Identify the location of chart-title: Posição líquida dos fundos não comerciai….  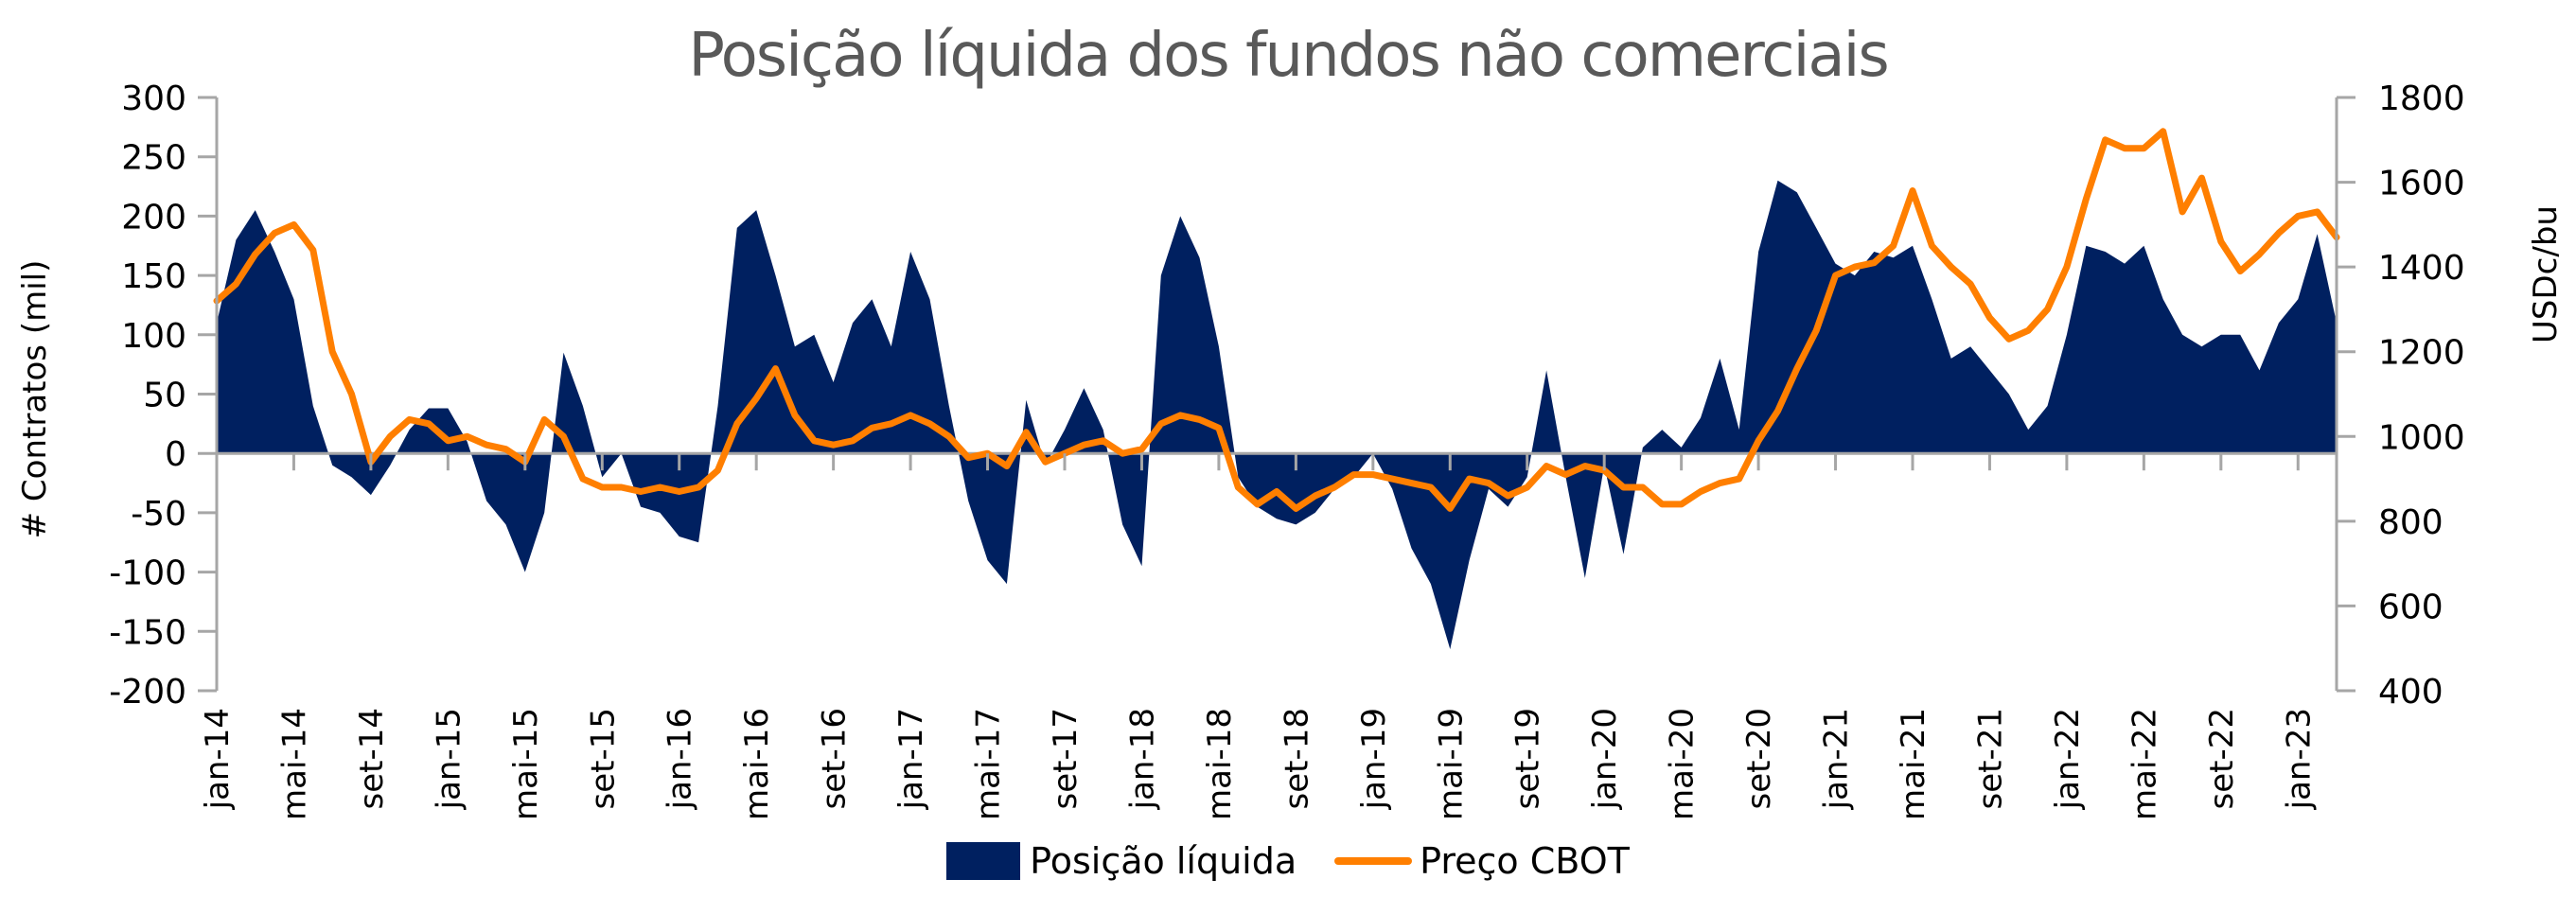
(1288, 56).